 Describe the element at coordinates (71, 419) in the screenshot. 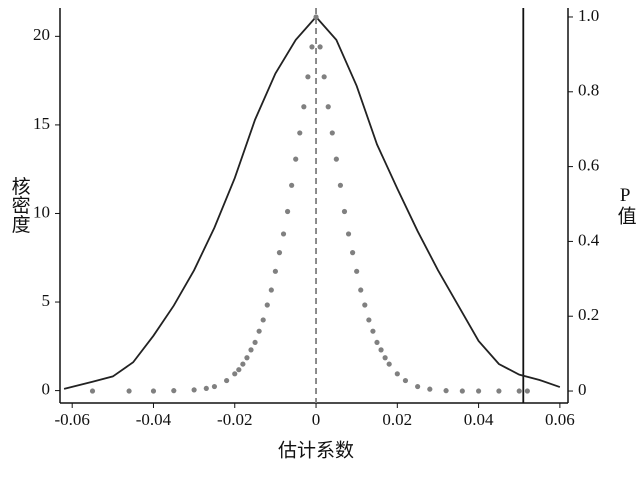

I see `x-tick-label: -0.06` at that location.